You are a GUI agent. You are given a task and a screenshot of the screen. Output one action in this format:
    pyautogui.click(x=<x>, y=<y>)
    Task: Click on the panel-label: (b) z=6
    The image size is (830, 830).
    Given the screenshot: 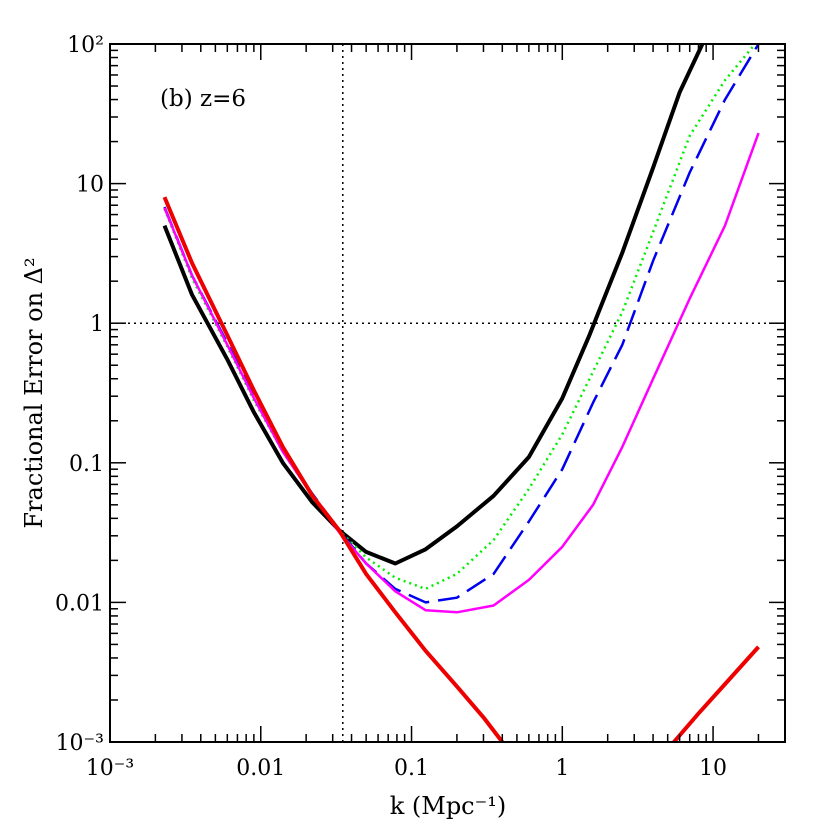 What is the action you would take?
    pyautogui.click(x=203, y=99)
    